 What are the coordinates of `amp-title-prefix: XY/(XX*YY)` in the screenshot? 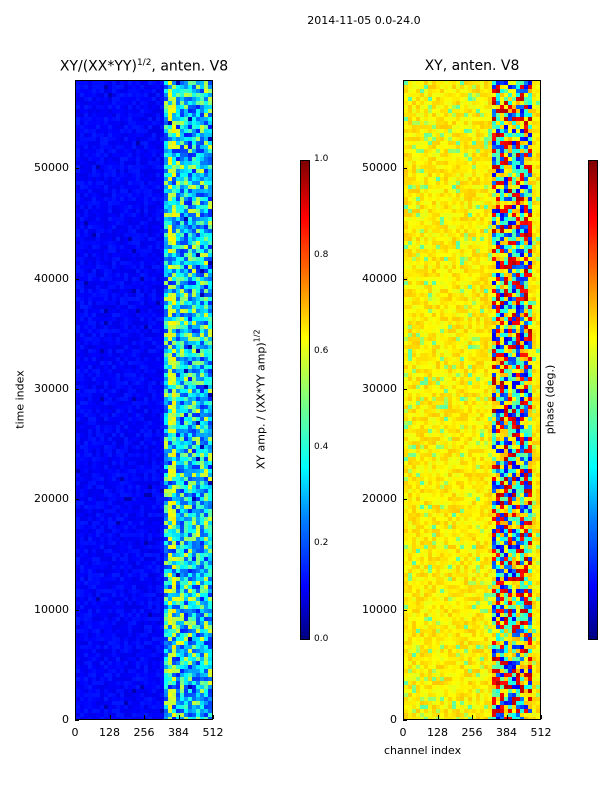 It's located at (98, 66).